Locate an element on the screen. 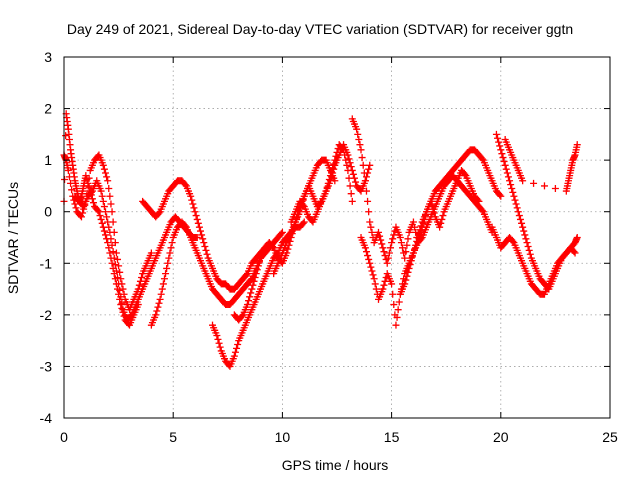 Image resolution: width=640 pixels, height=485 pixels. y-tick-label: -2 is located at coordinates (46, 315).